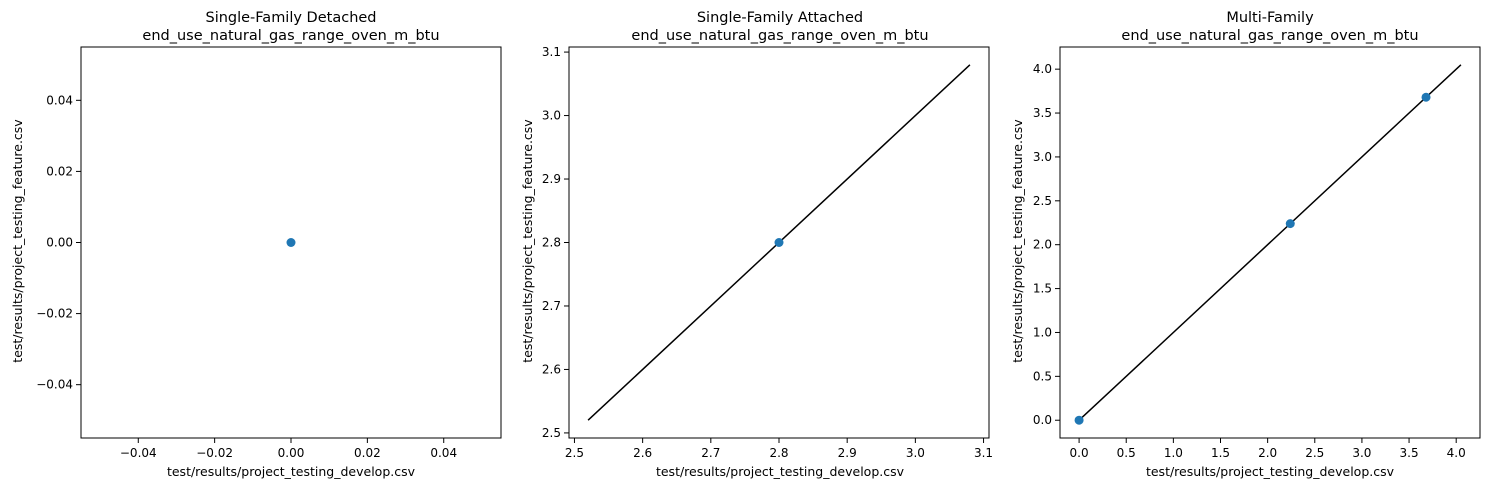 The image size is (1489, 490). I want to click on y-tick-label: 0.04, so click(59, 100).